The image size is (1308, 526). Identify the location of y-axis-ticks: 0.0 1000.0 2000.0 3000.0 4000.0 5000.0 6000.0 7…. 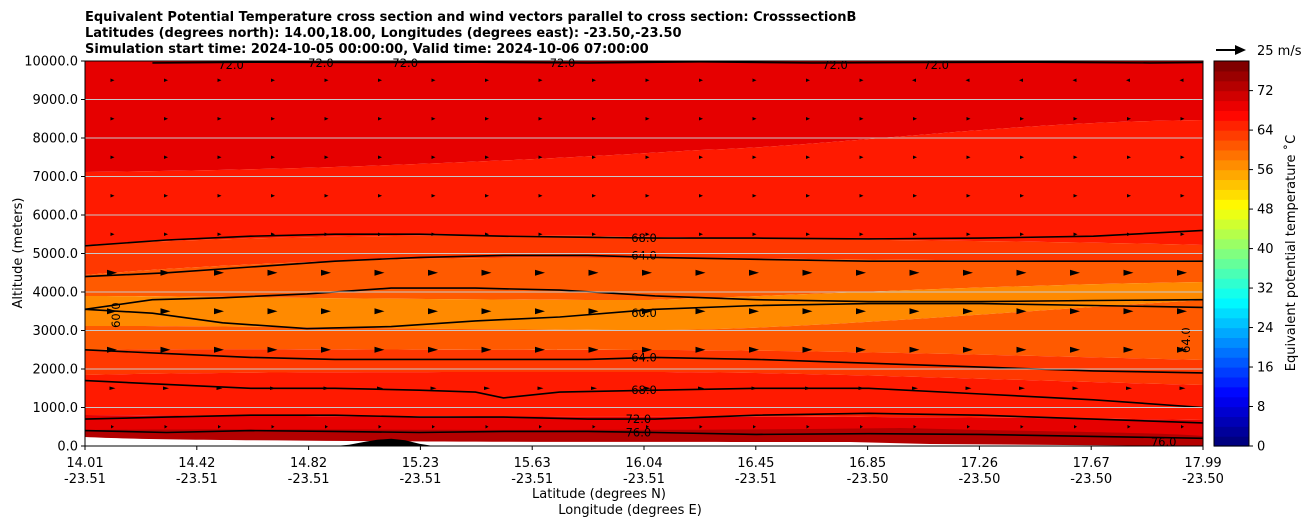
(54, 255).